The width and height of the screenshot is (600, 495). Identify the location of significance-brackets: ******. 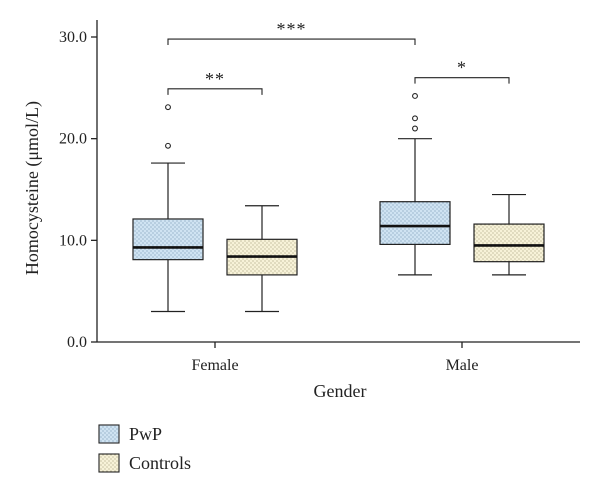
(338, 57).